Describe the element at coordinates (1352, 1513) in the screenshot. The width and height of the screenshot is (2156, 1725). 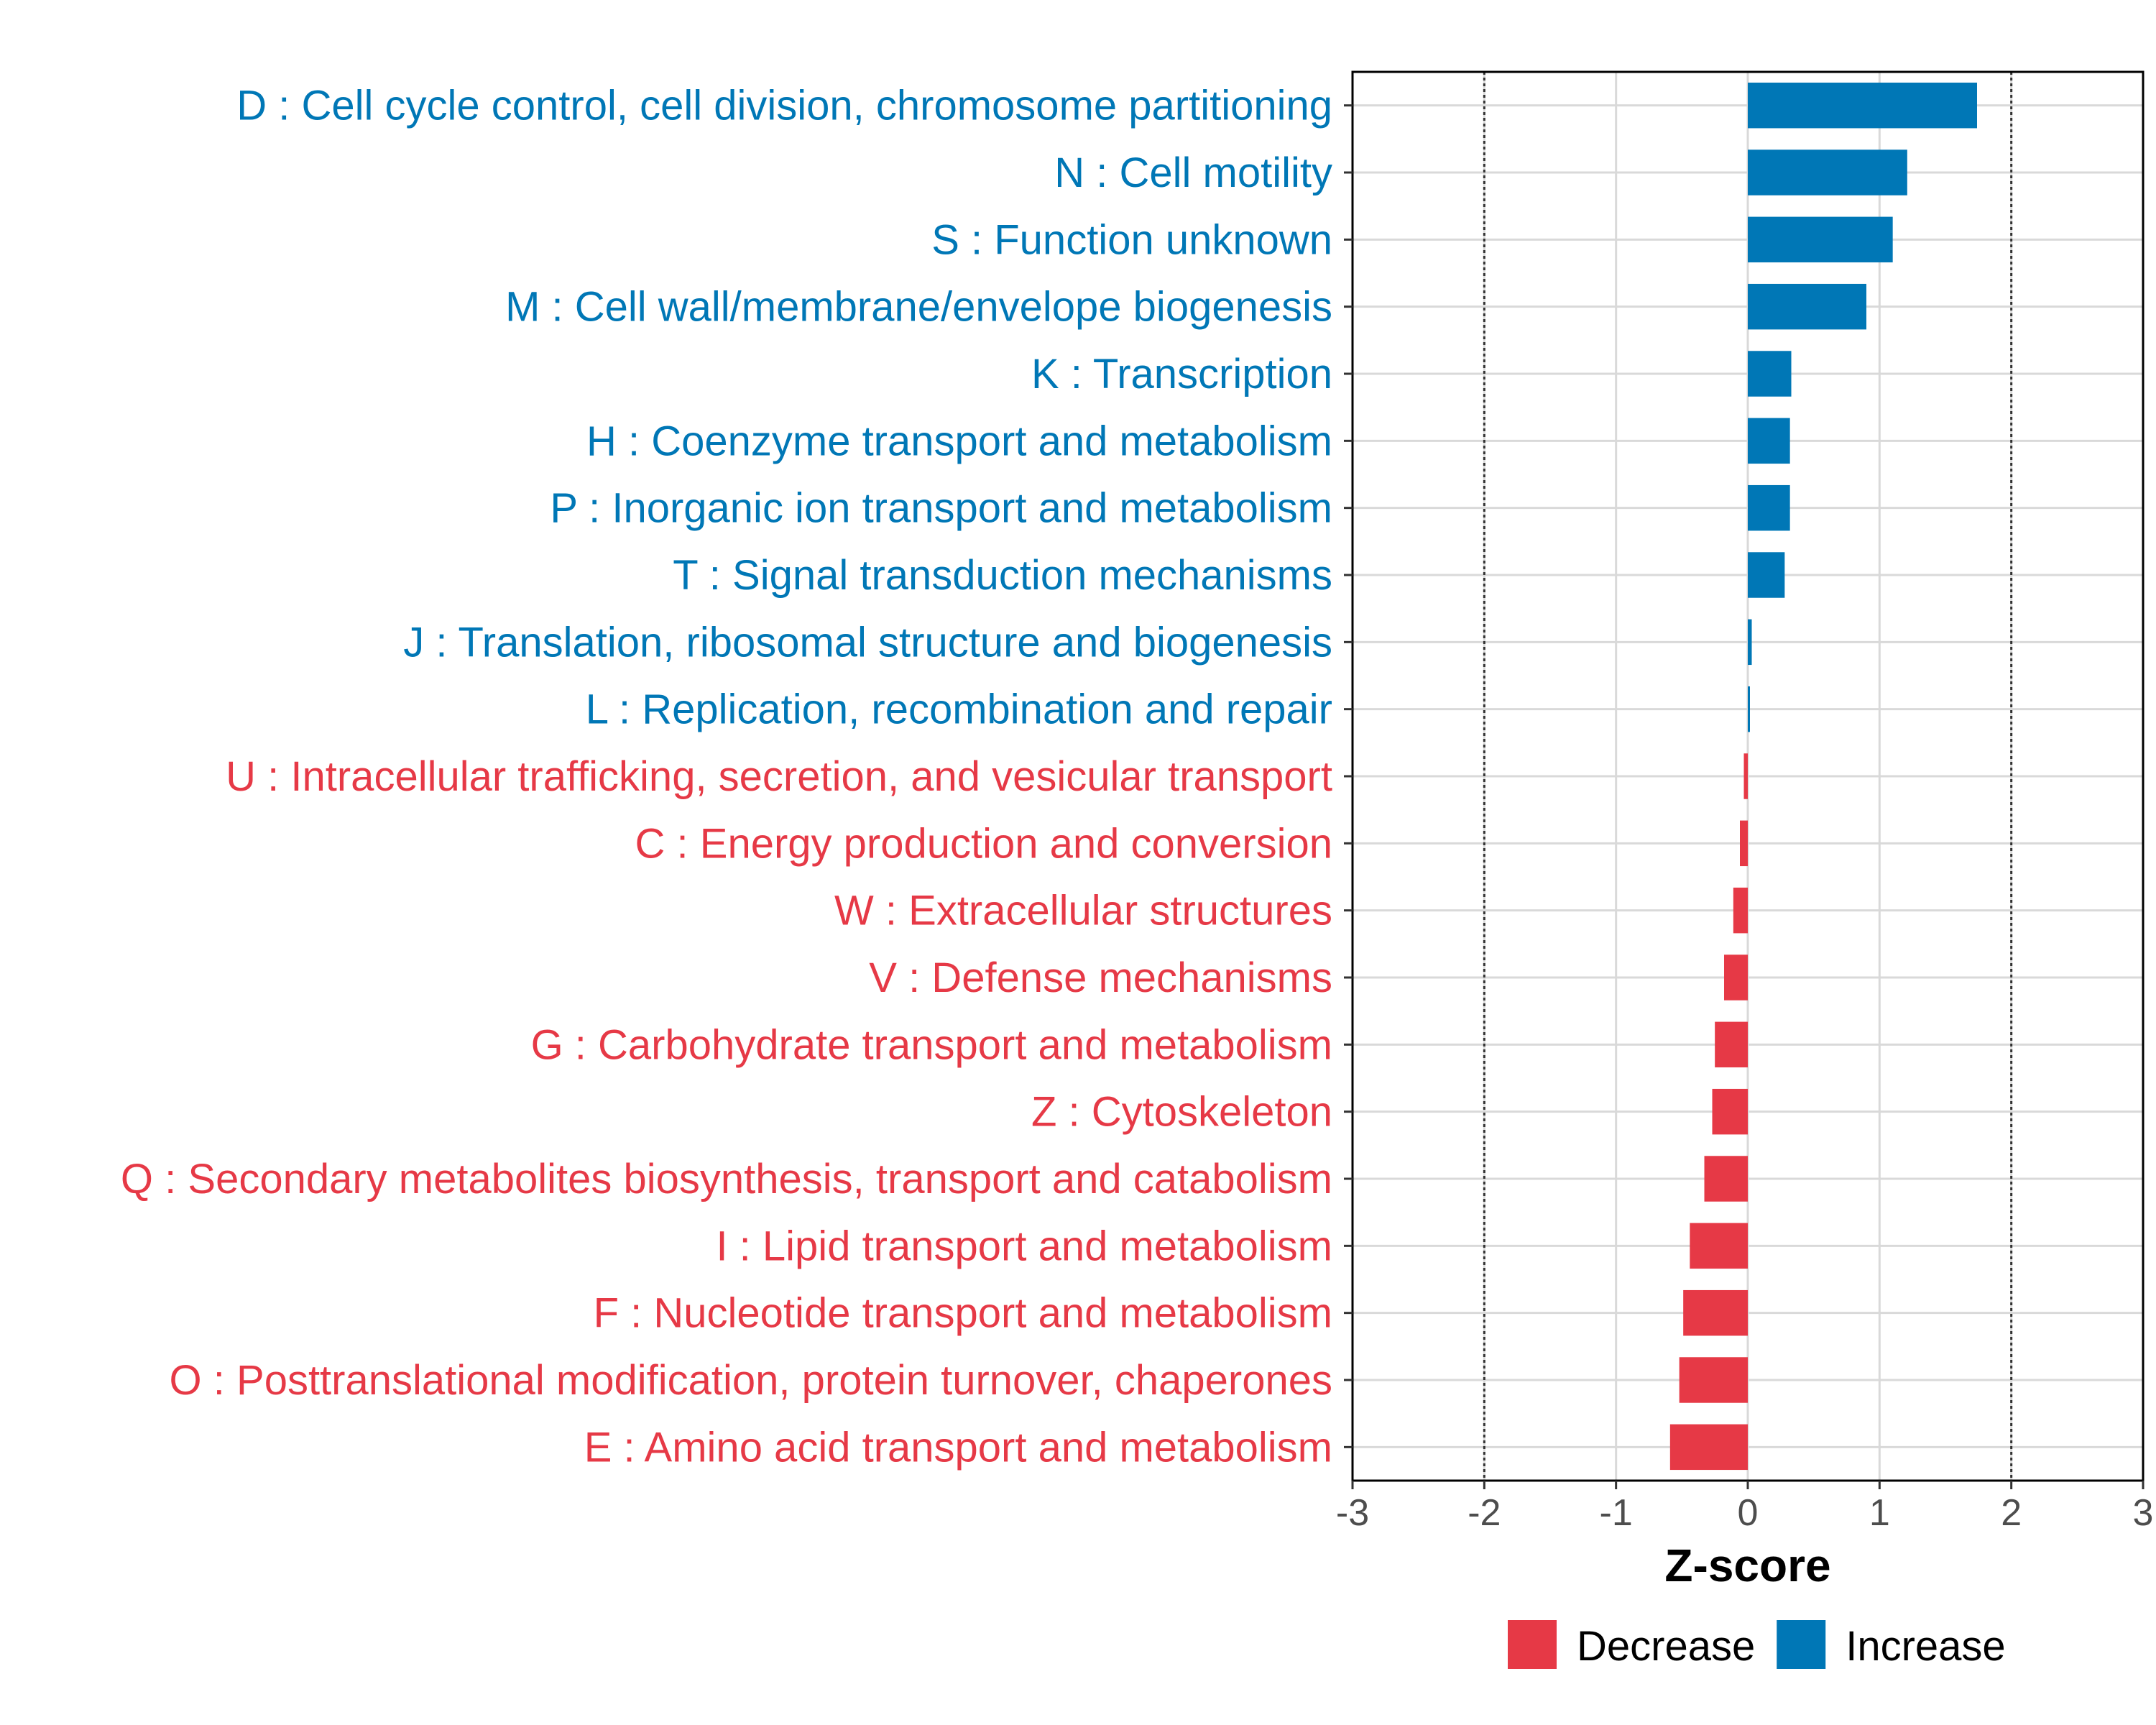
I see `x-tick-label: -3` at that location.